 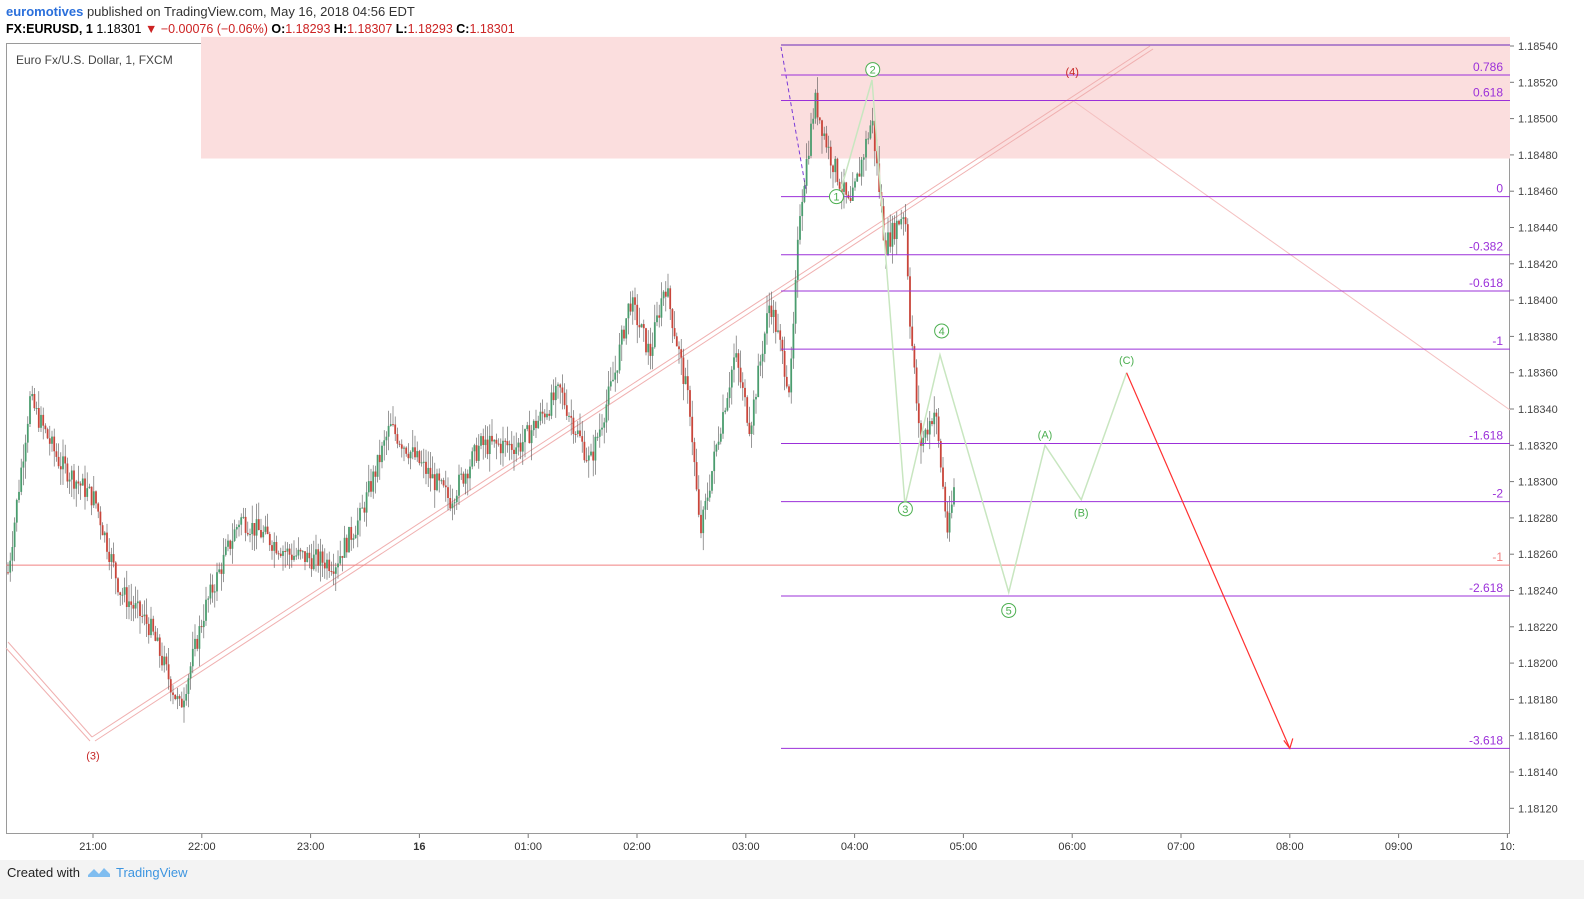 I want to click on wave-label: 1, so click(x=836, y=198).